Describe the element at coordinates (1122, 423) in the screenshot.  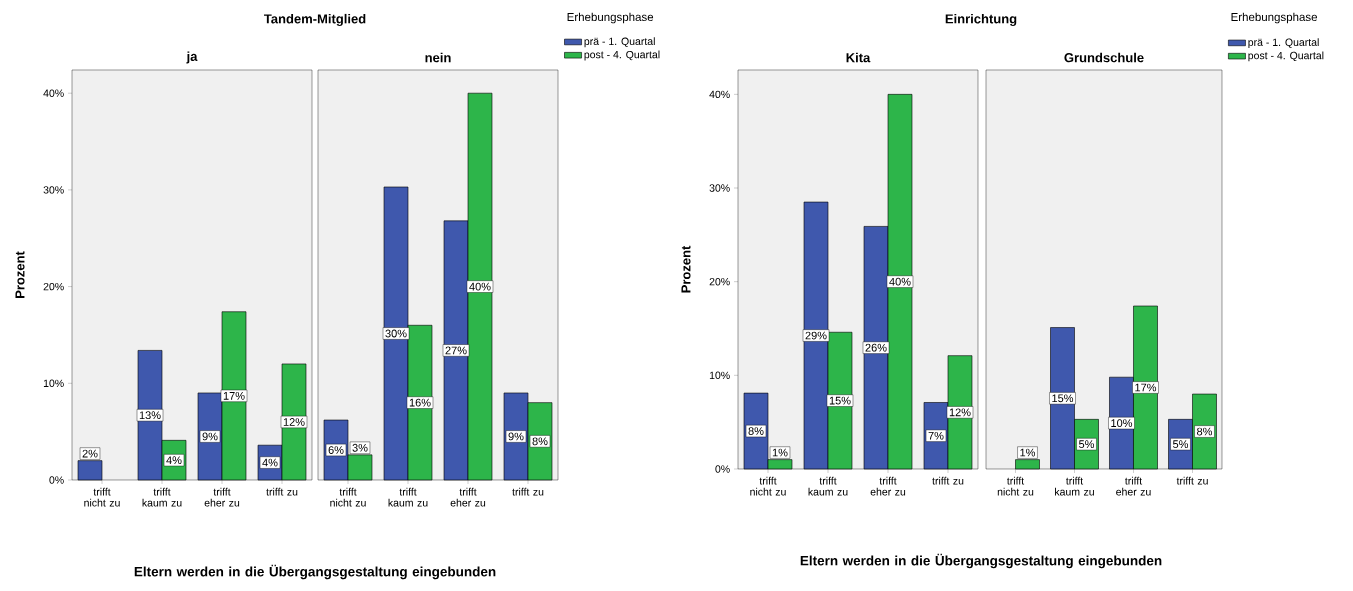
I see `data-label: 10%` at that location.